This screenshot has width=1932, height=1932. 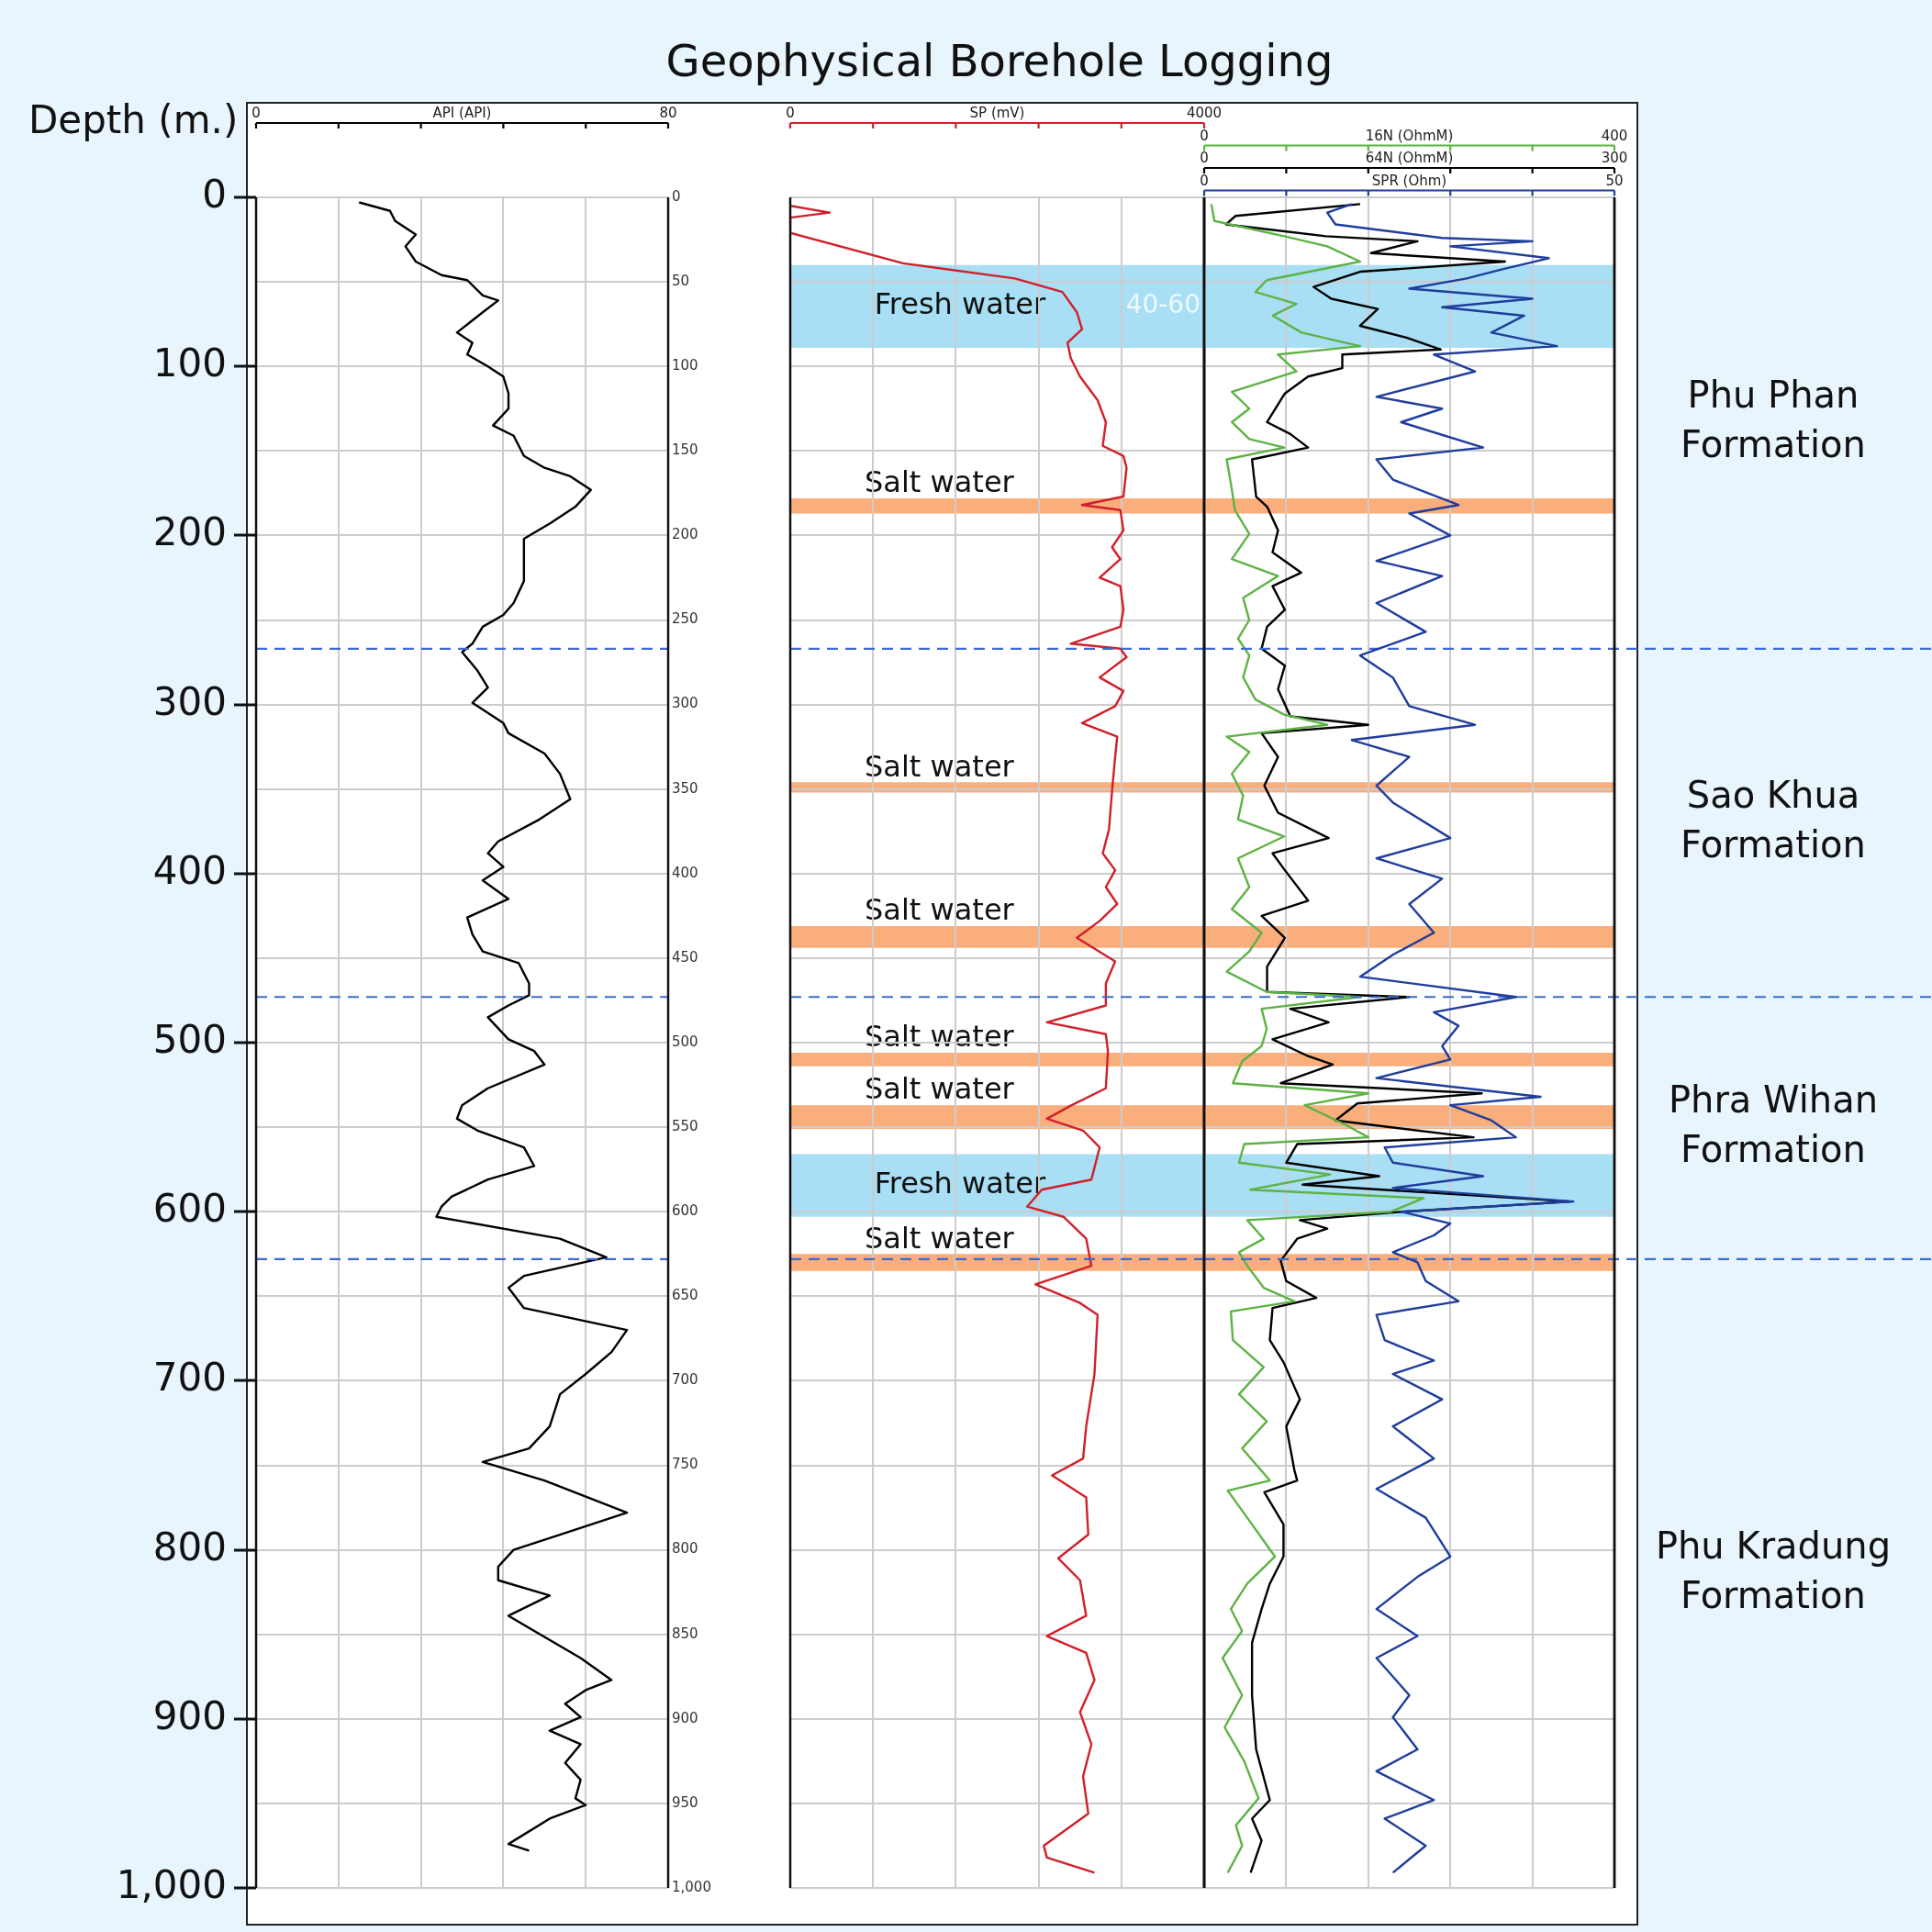 I want to click on y2-tick-label: 700, so click(x=685, y=1380).